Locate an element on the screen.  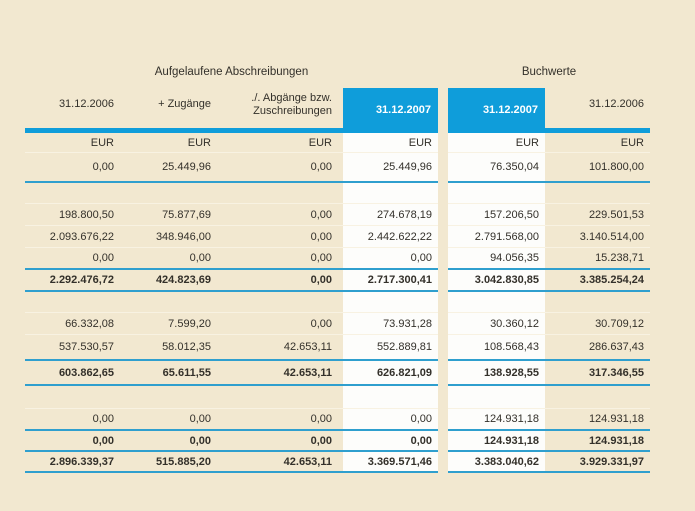
table-cell: 66.332,08 is located at coordinates (72, 324).